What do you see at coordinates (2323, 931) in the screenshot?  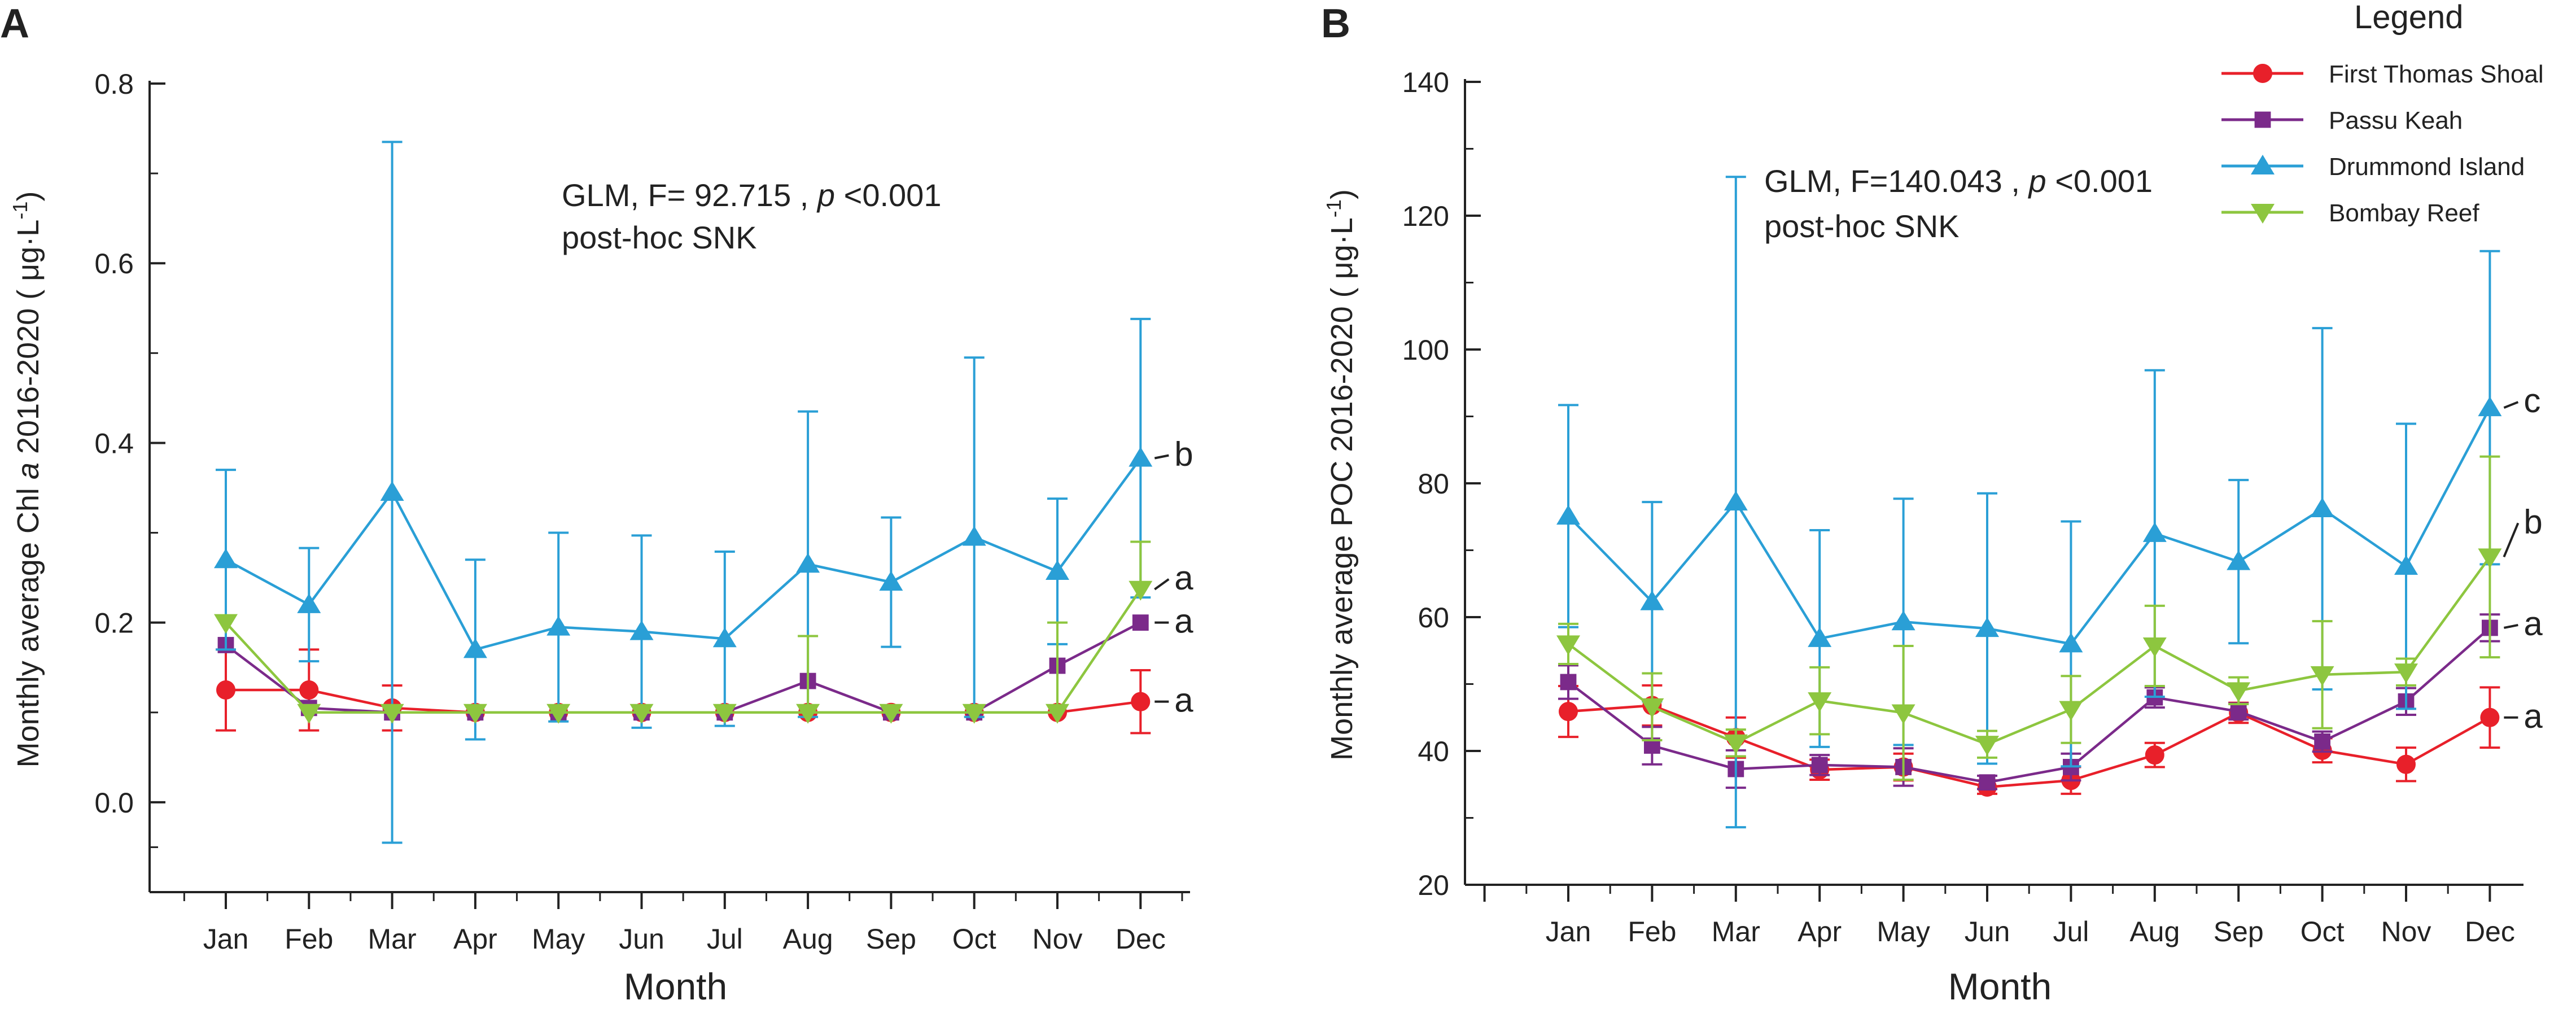 I see `x-tick-label: Oct` at bounding box center [2323, 931].